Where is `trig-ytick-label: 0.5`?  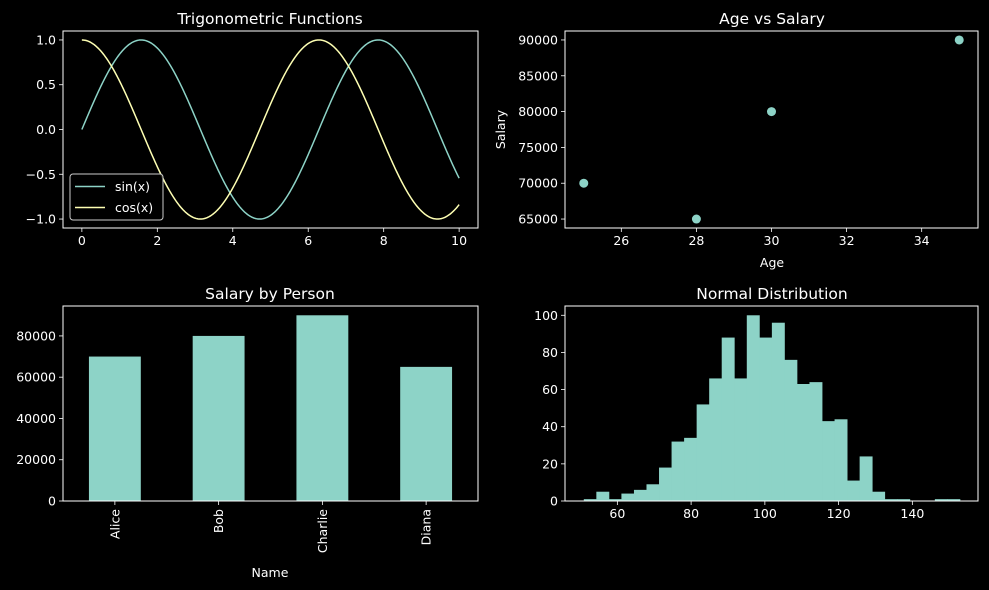
trig-ytick-label: 0.5 is located at coordinates (46, 84).